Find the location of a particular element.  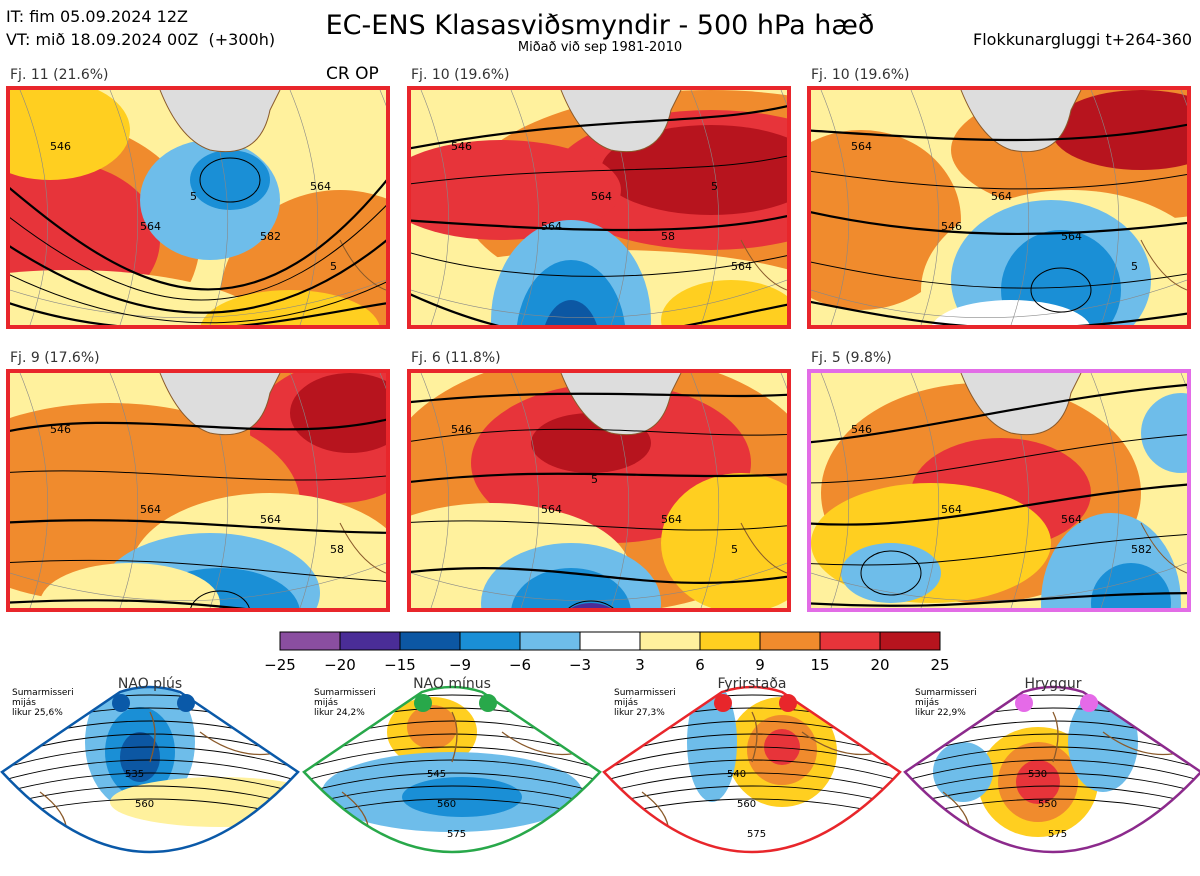

cluster-map-1: 546 564 582 5 5 564 is located at coordinates (198, 207).